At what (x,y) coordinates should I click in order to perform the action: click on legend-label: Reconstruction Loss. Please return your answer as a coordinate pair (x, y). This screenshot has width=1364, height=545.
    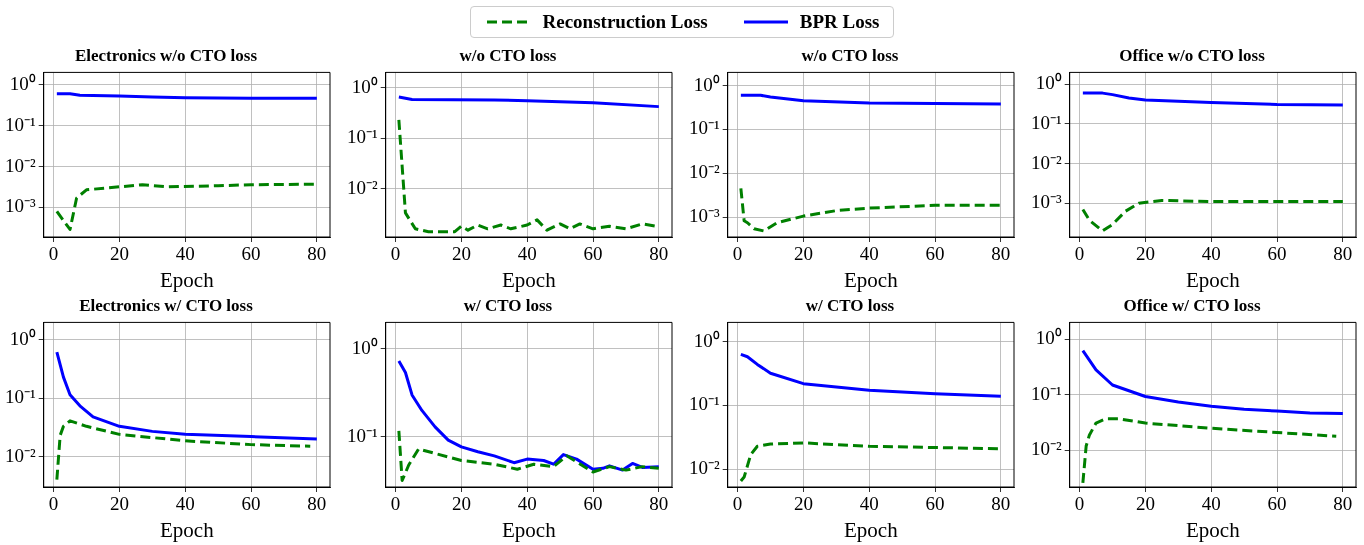
    Looking at the image, I should click on (625, 22).